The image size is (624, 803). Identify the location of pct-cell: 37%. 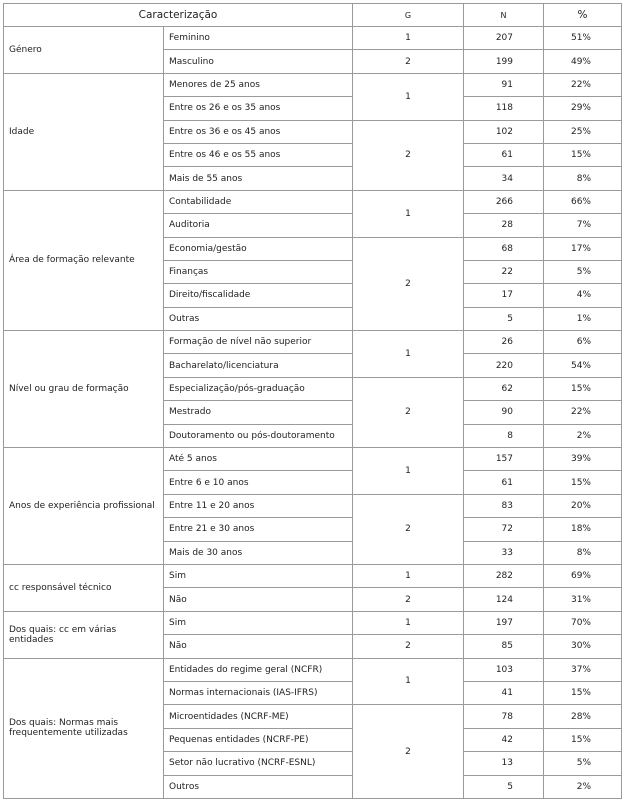
(582, 669).